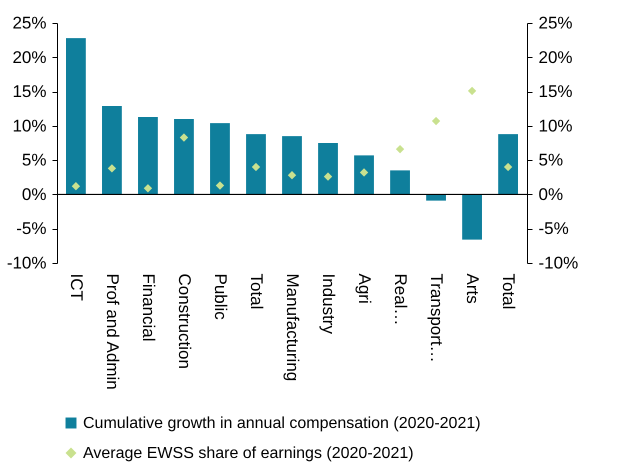  What do you see at coordinates (29, 92) in the screenshot?
I see `y-tick-label: 15%` at bounding box center [29, 92].